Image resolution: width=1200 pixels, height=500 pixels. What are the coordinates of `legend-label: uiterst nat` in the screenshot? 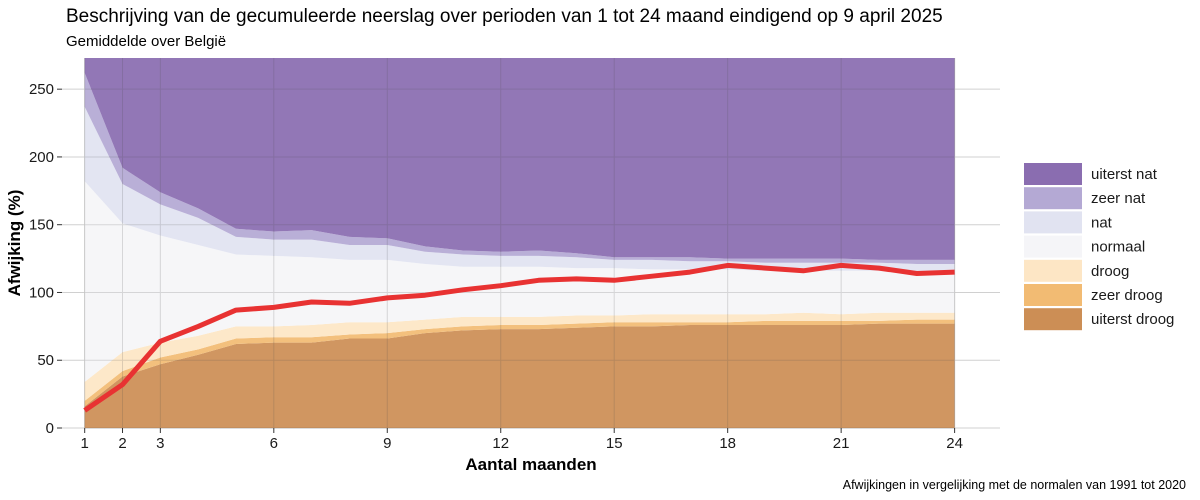 It's located at (1124, 174).